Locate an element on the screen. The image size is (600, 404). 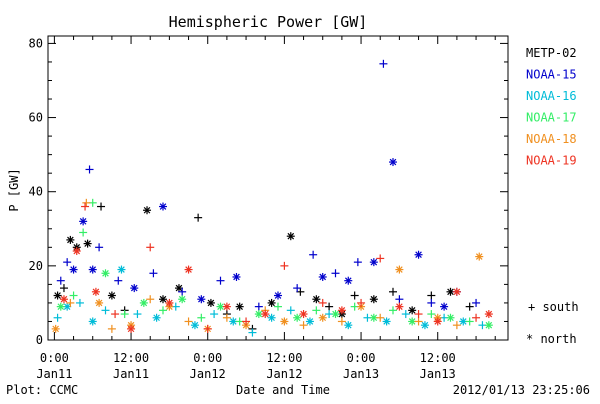
y-tick-label: 80 is located at coordinates (36, 43).